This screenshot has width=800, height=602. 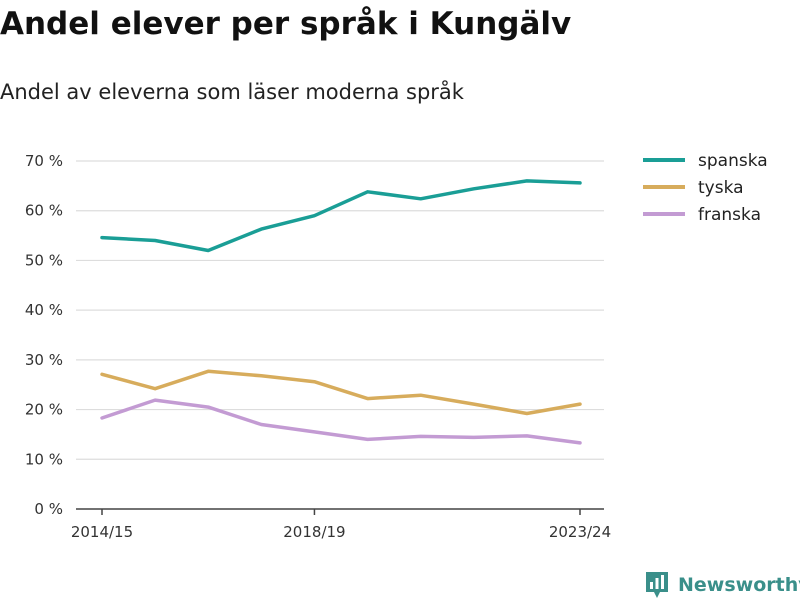 What do you see at coordinates (341, 392) in the screenshot?
I see `series-line-tyska` at bounding box center [341, 392].